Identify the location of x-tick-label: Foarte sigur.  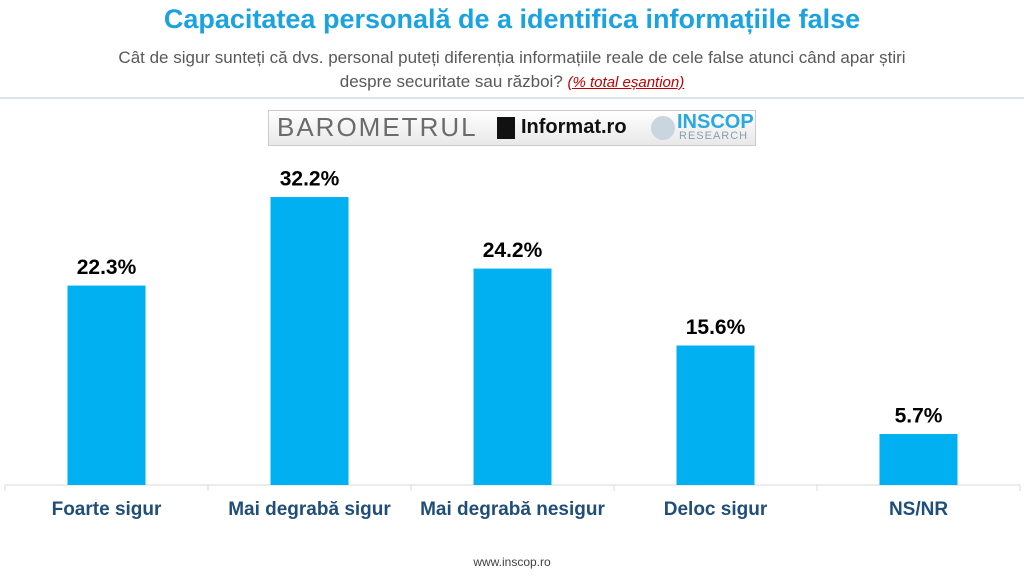
(107, 509).